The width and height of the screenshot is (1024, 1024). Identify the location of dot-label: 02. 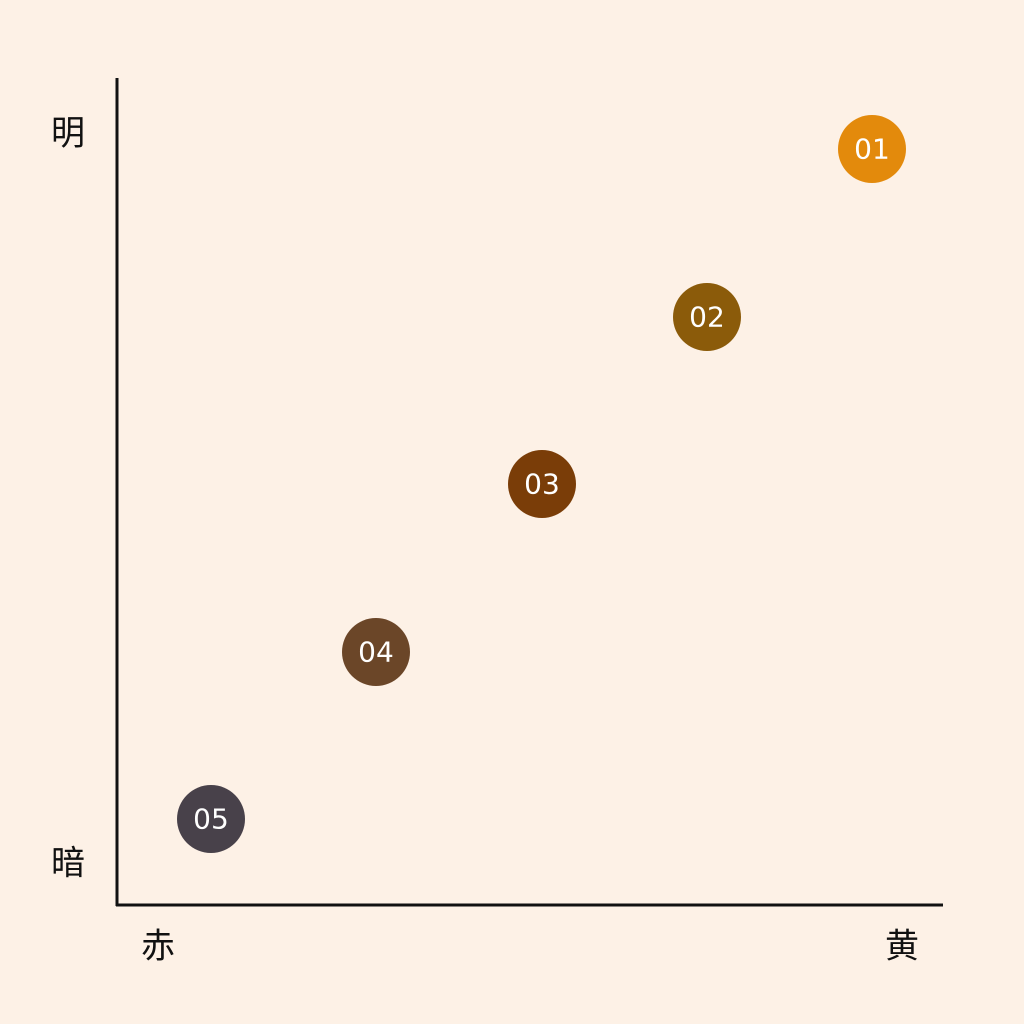
(707, 317).